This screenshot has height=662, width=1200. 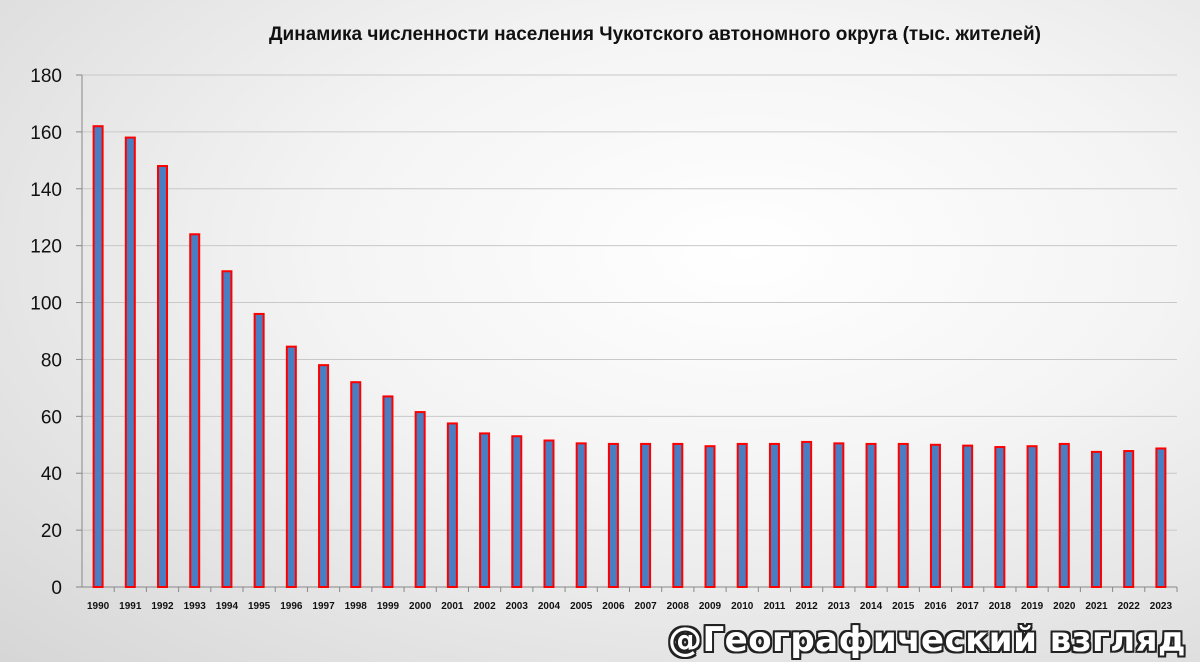 What do you see at coordinates (774, 515) in the screenshot?
I see `bar-2011` at bounding box center [774, 515].